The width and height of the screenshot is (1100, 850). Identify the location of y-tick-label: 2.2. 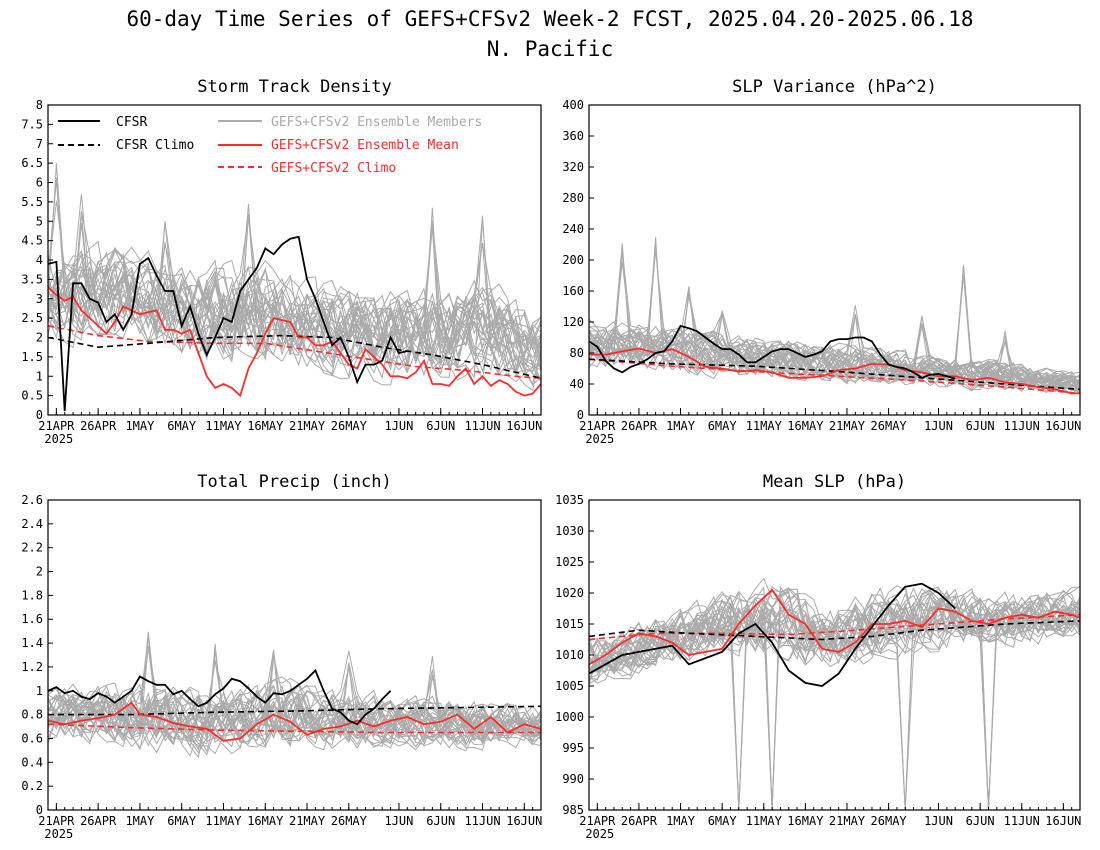
(32, 548).